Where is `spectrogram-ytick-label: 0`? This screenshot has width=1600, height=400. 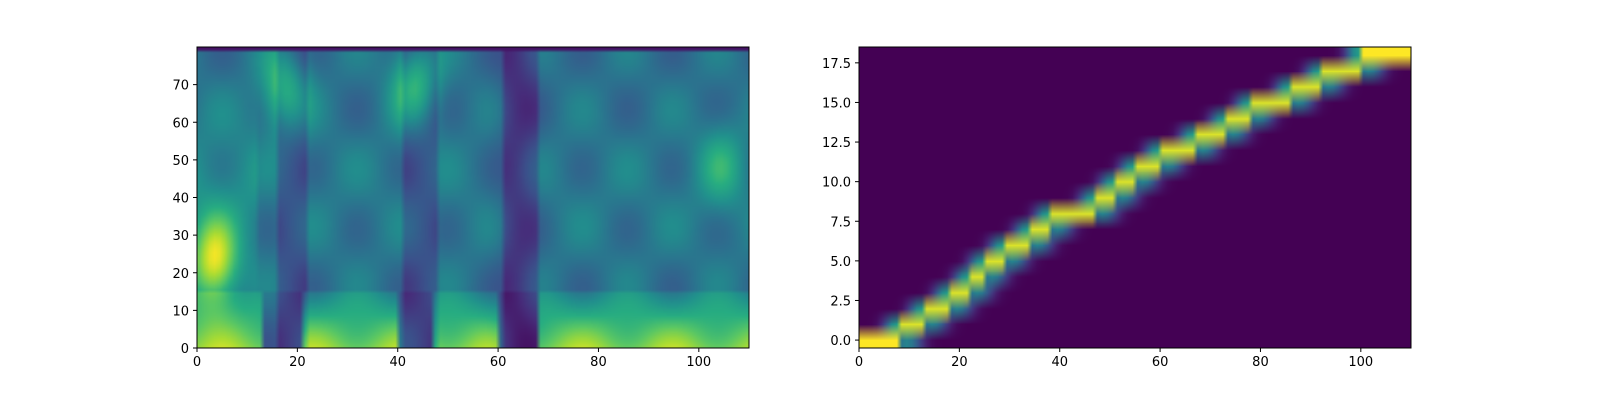 spectrogram-ytick-label: 0 is located at coordinates (185, 349).